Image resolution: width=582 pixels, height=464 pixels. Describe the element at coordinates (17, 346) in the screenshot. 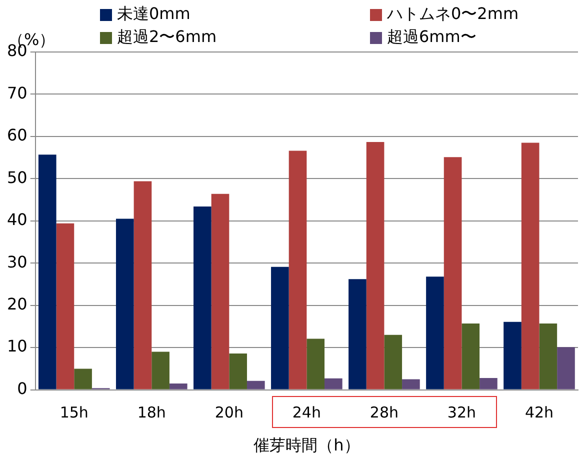

I see `y-tick-label: 10` at that location.